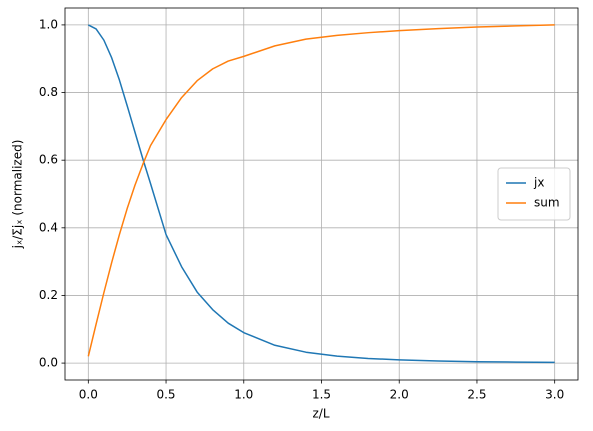 The width and height of the screenshot is (593, 431). What do you see at coordinates (320, 414) in the screenshot?
I see `x-axis-label: z/L` at bounding box center [320, 414].